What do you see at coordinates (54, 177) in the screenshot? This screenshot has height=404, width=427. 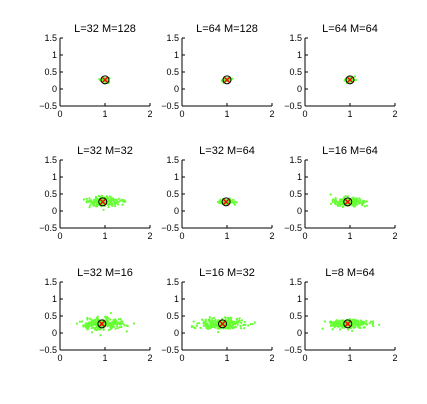 I see `y-tick-label: 1` at bounding box center [54, 177].